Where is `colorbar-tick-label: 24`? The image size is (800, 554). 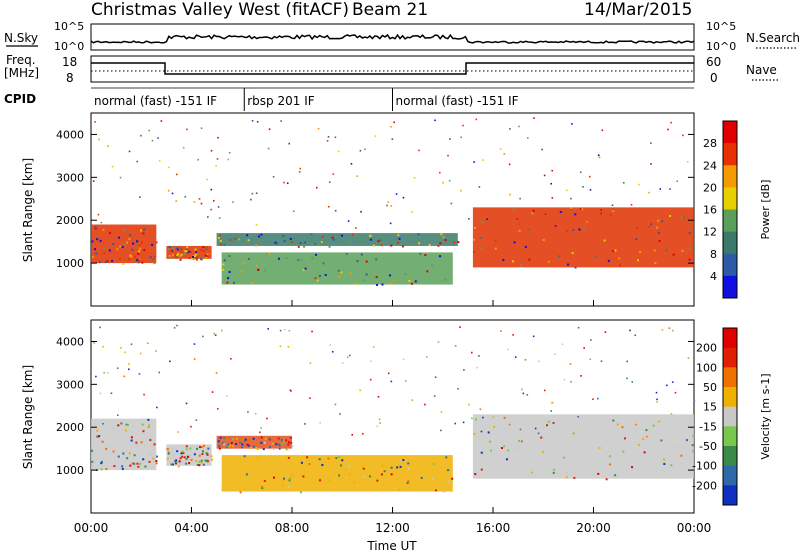 colorbar-tick-label: 24 is located at coordinates (710, 165).